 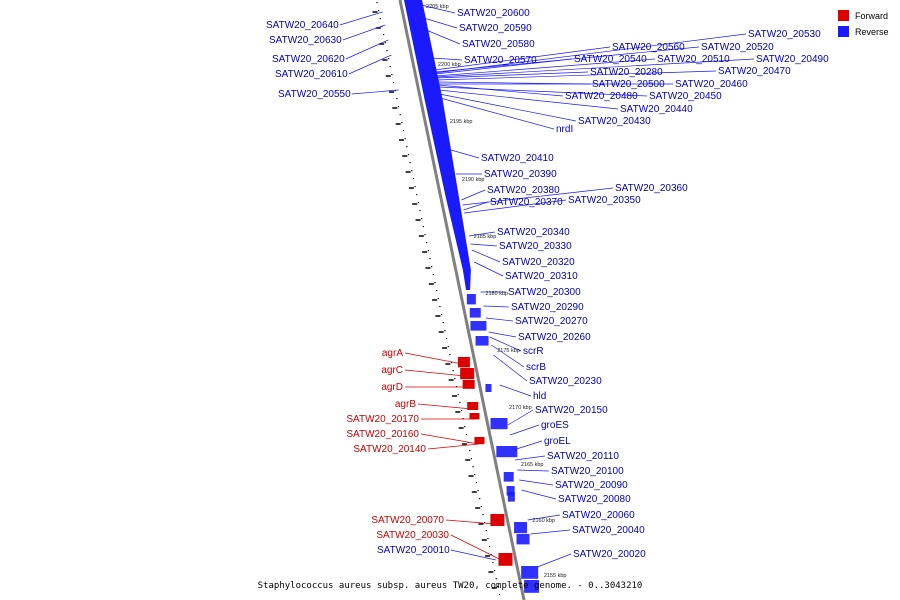 I want to click on reverse-gene-label: SATW20_20370, so click(x=526, y=202).